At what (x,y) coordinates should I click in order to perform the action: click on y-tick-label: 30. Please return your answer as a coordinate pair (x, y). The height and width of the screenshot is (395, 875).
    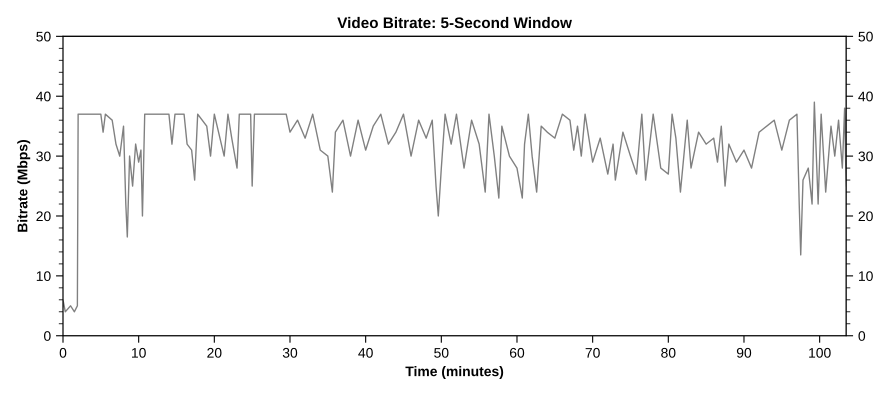
    Looking at the image, I should click on (43, 156).